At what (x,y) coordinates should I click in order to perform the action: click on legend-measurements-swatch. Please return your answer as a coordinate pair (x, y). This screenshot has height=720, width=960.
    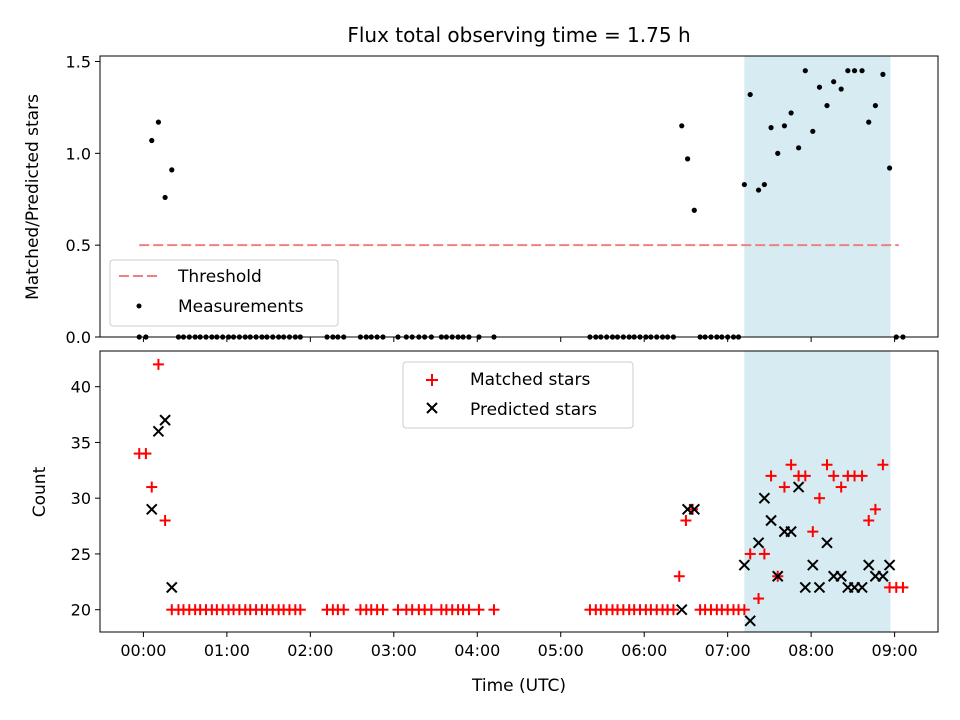
    Looking at the image, I should click on (139, 306).